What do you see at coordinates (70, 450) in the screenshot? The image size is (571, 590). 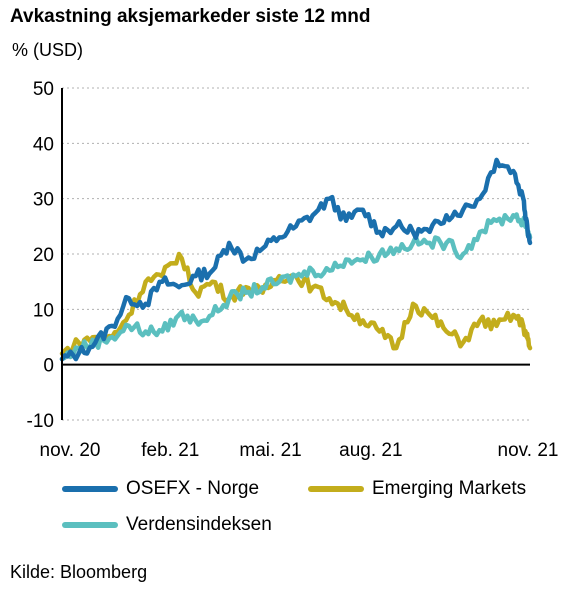 I see `x-tick-label: nov. 20` at bounding box center [70, 450].